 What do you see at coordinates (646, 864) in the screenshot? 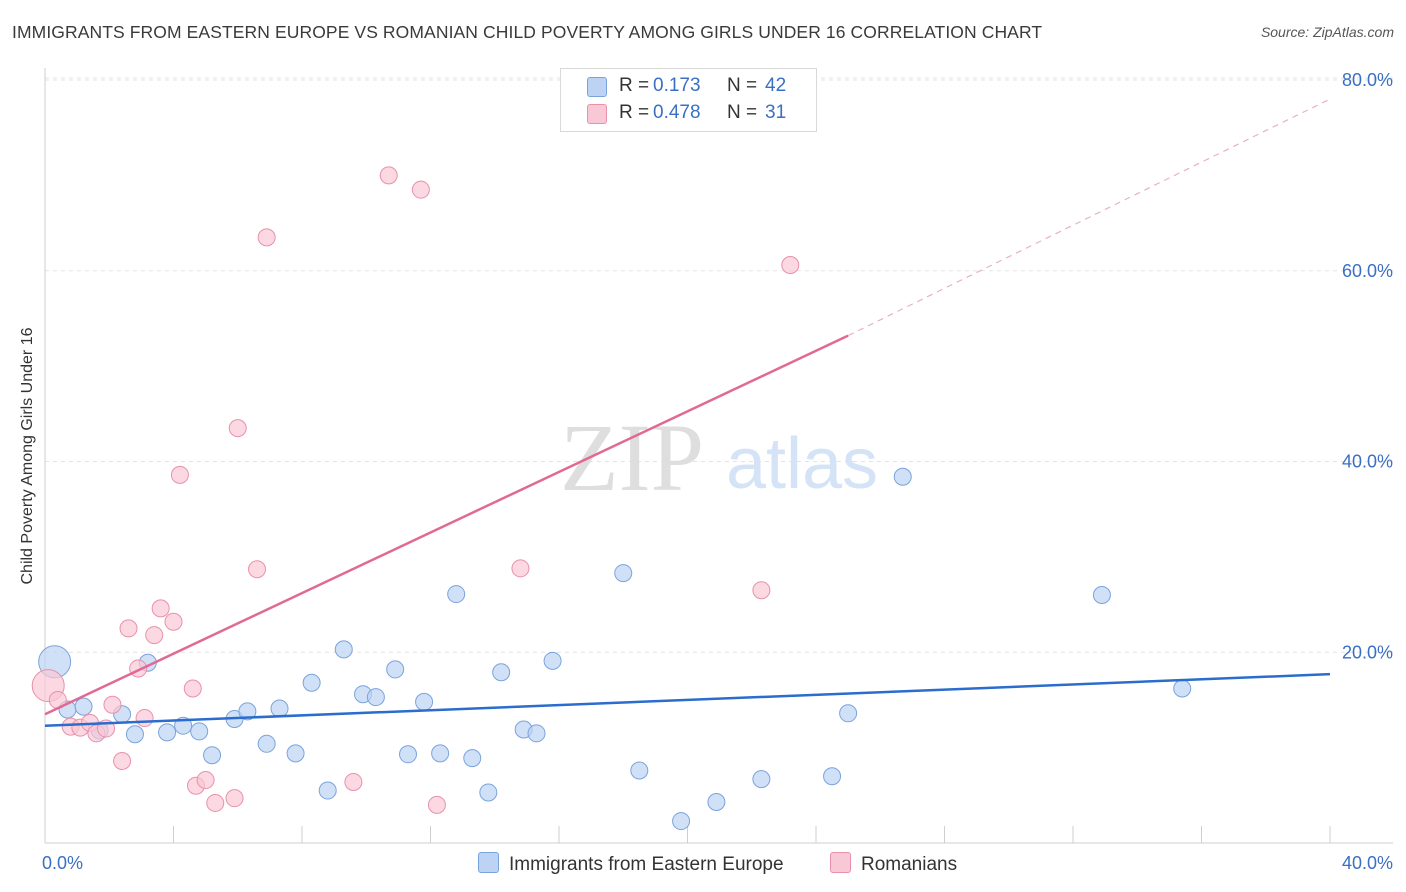
I see `legend-label-blue: Immigrants from Eastern Europe` at bounding box center [646, 864].